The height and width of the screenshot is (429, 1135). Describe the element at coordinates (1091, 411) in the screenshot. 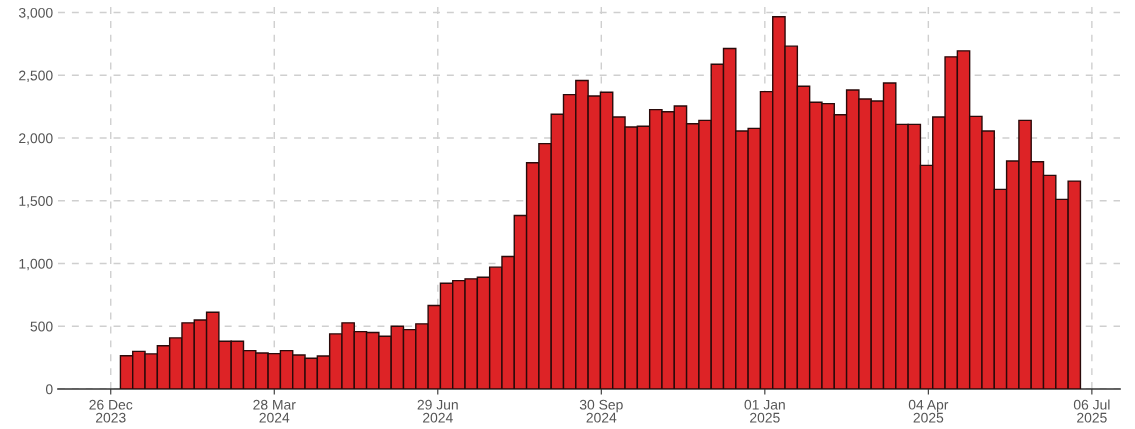

I see `x-tick-label: 06 Jul 2025` at that location.